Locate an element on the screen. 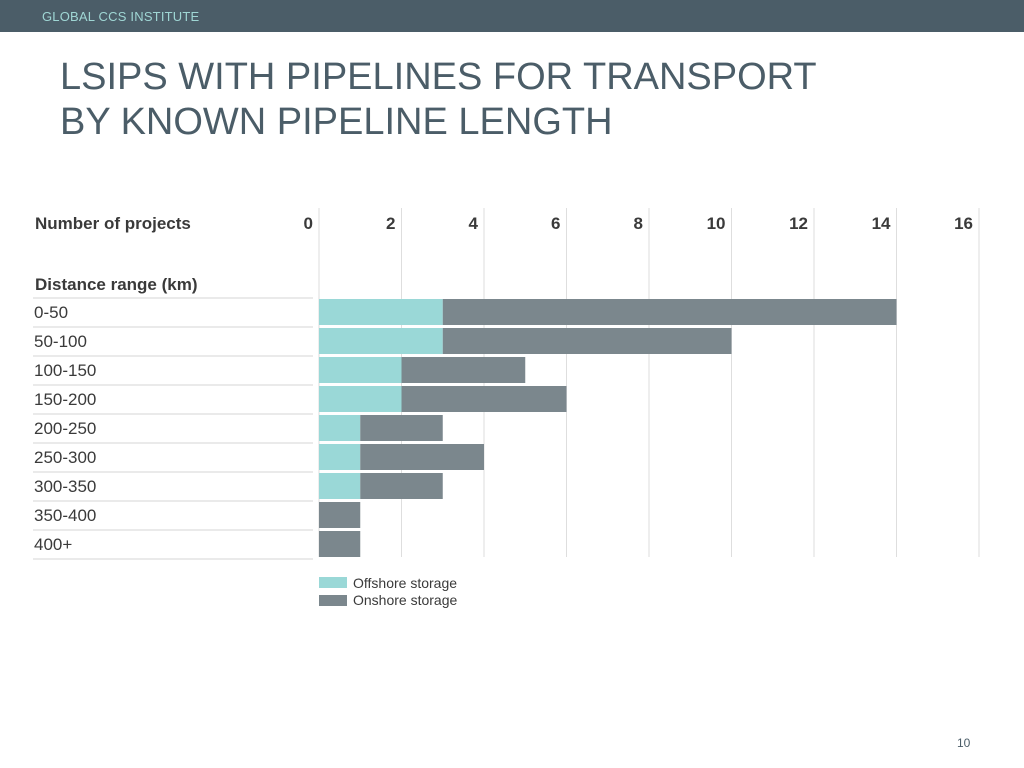 Image resolution: width=1024 pixels, height=768 pixels. x-tick-label: 8 is located at coordinates (638, 223).